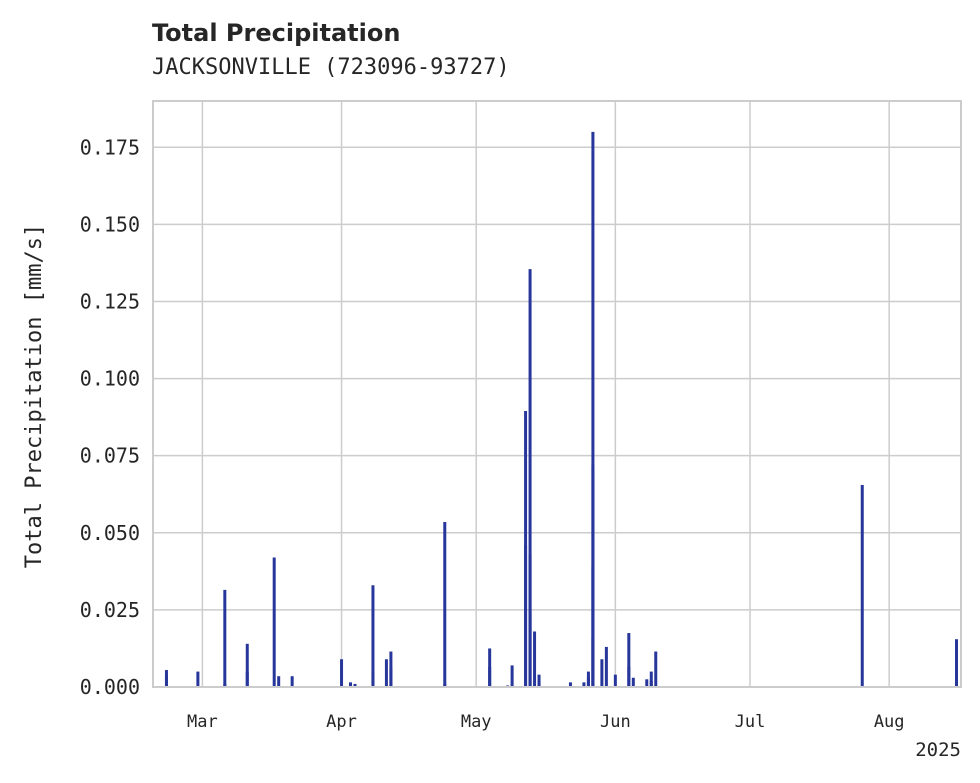 This screenshot has height=783, width=980. What do you see at coordinates (110, 147) in the screenshot?
I see `y-tick-label: 0.175` at bounding box center [110, 147].